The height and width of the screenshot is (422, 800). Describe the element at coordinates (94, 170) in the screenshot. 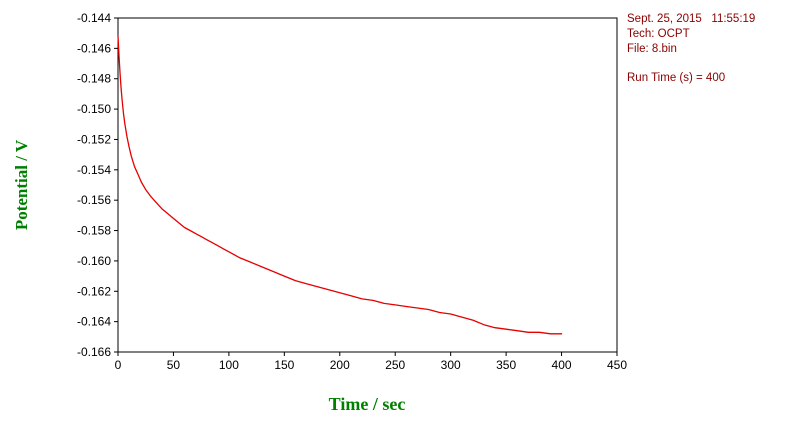

I see `y-tick-label: -0.154` at that location.